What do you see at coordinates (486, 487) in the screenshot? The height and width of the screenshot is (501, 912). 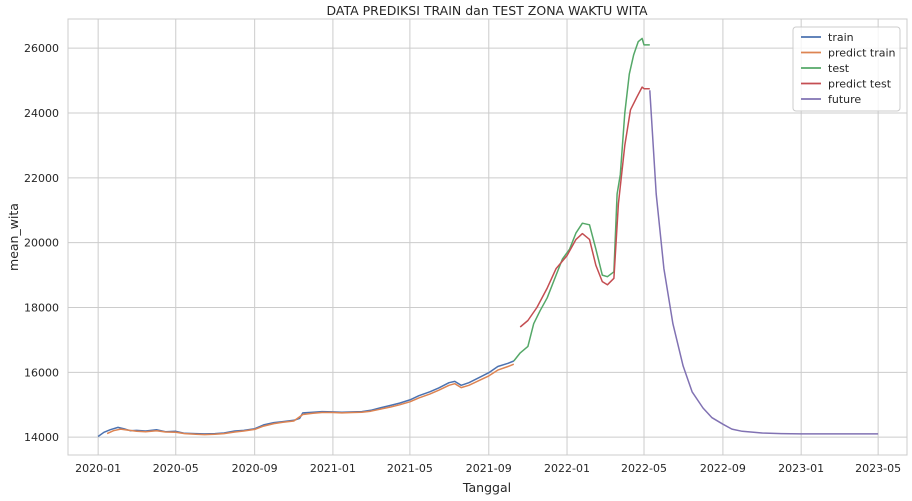 I see `x-axis-label: Tanggal` at bounding box center [486, 487].